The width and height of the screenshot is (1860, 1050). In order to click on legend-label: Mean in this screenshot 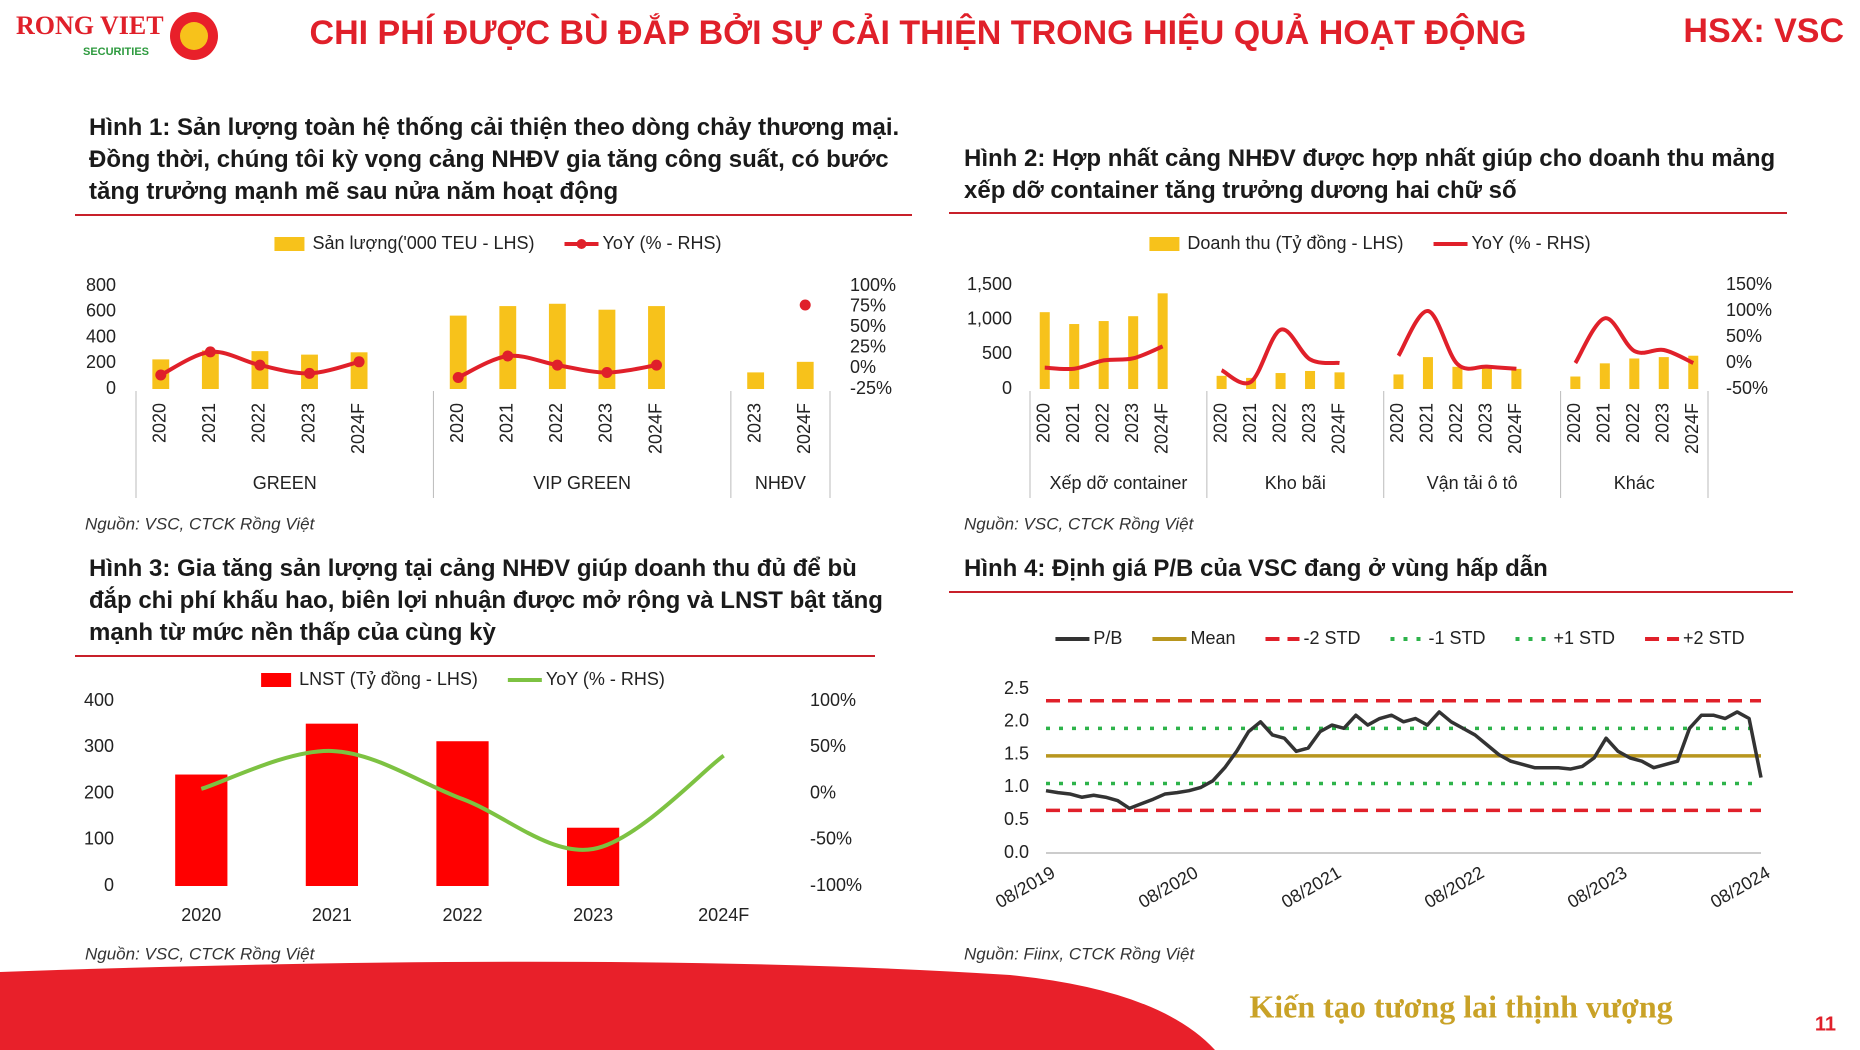, I will do `click(1212, 638)`.